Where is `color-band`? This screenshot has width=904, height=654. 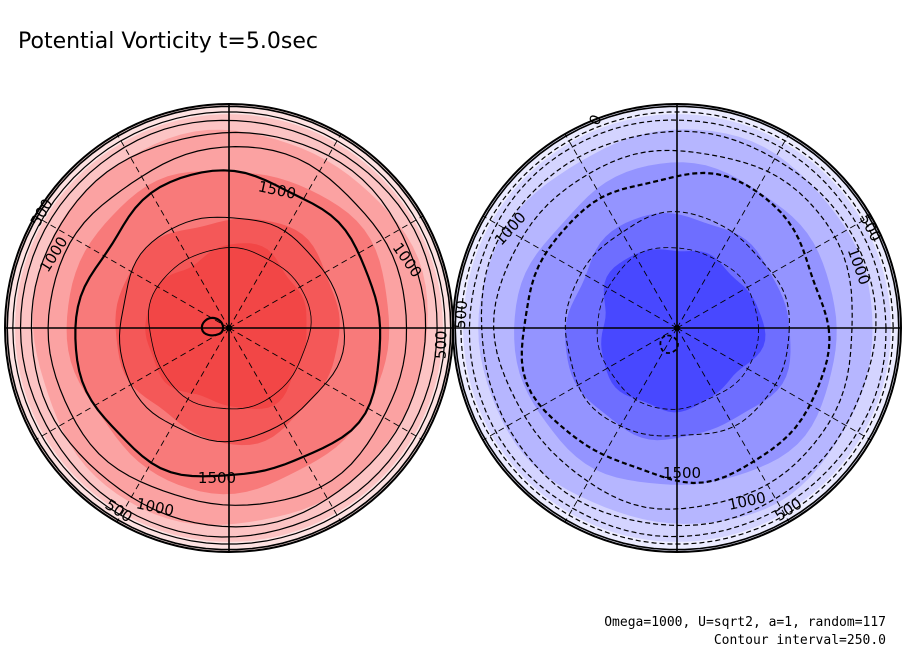
color-band is located at coordinates (683, 331).